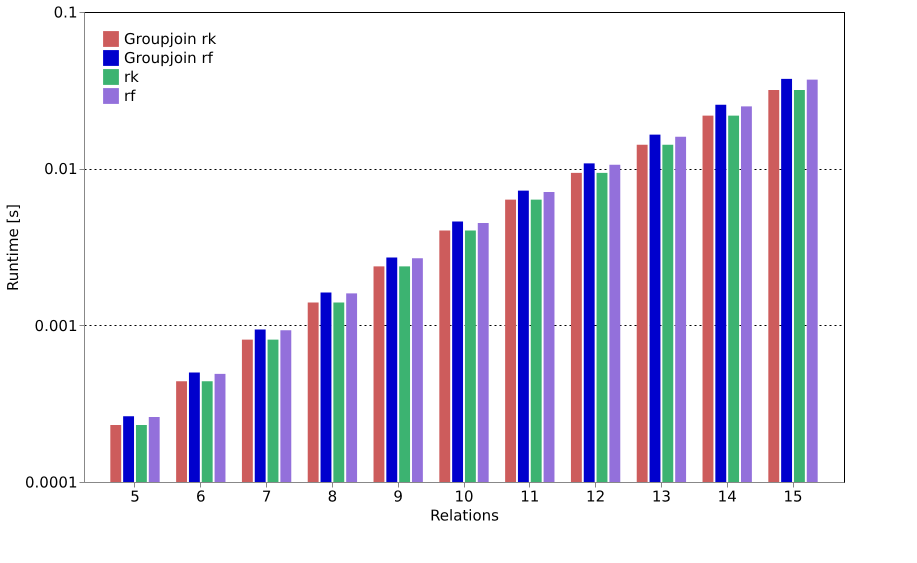 This screenshot has width=917, height=563. What do you see at coordinates (132, 77) in the screenshot?
I see `legend-label: rk` at bounding box center [132, 77].